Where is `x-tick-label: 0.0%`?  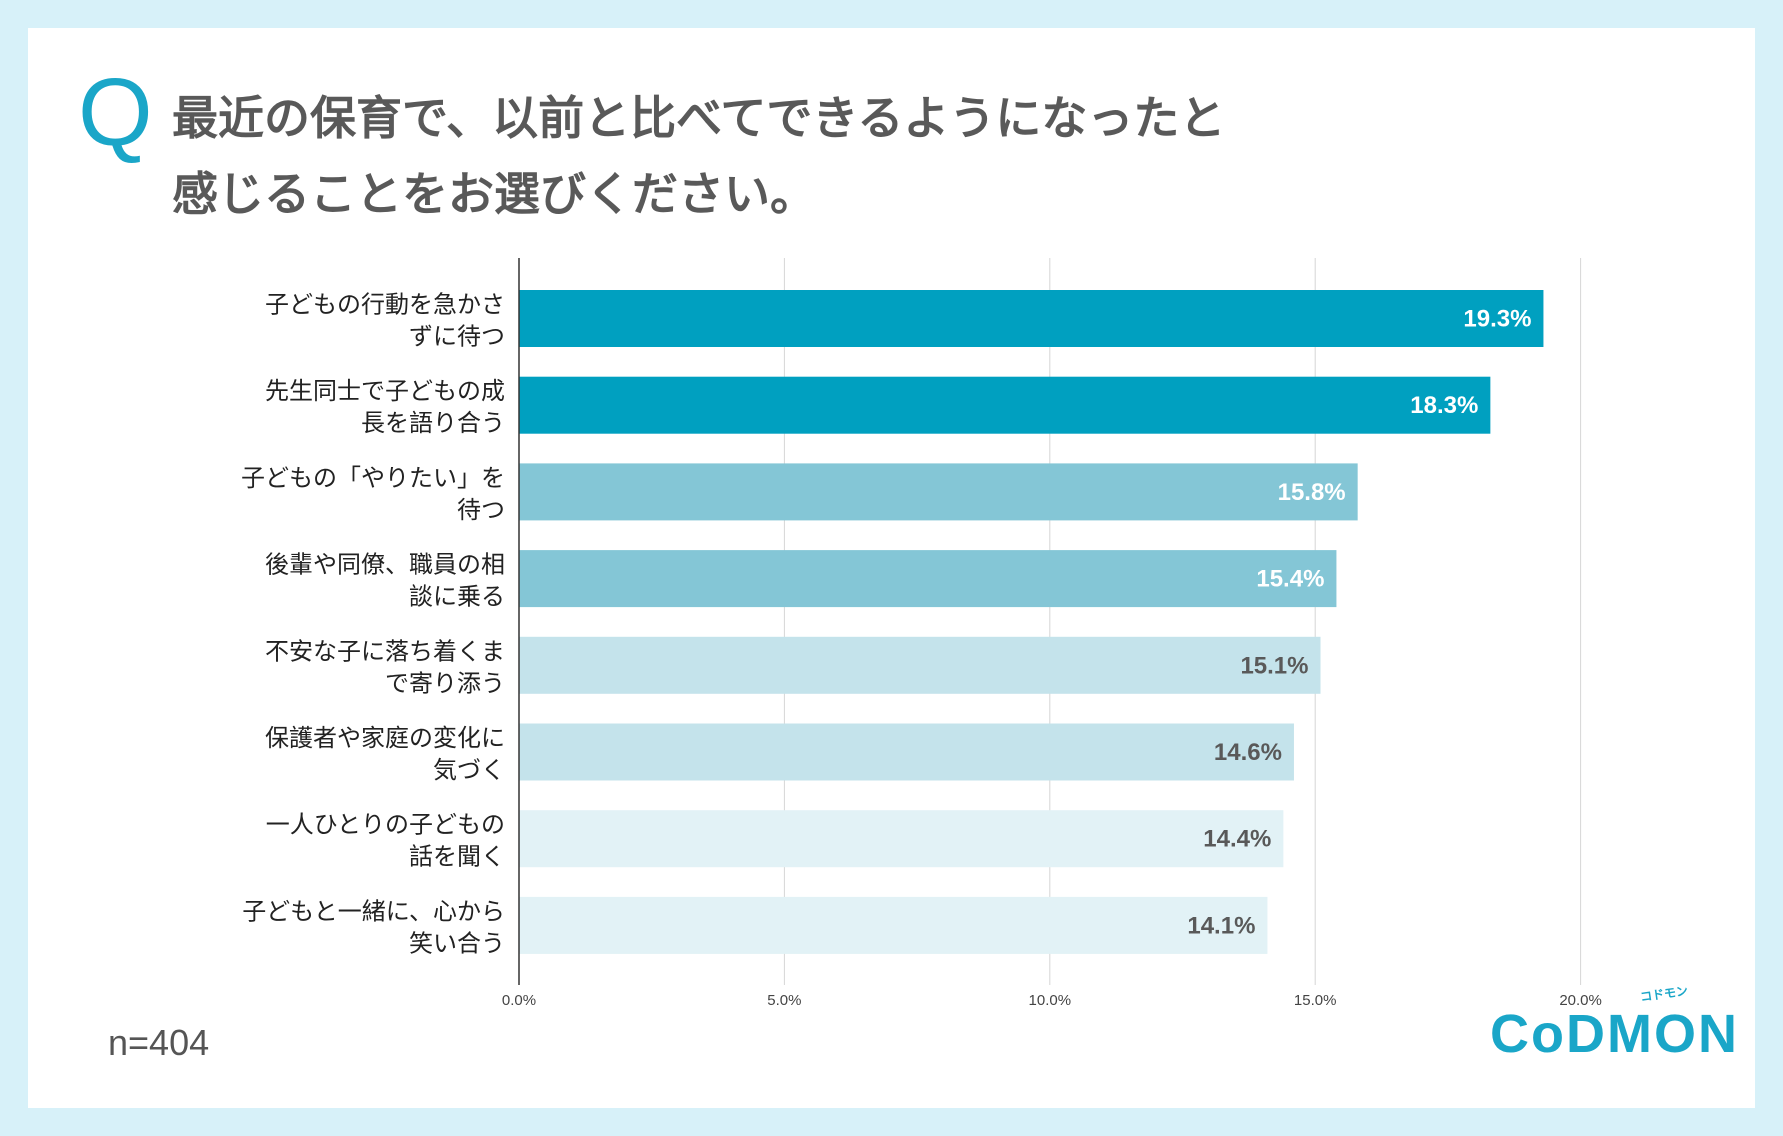 x-tick-label: 0.0% is located at coordinates (519, 1000).